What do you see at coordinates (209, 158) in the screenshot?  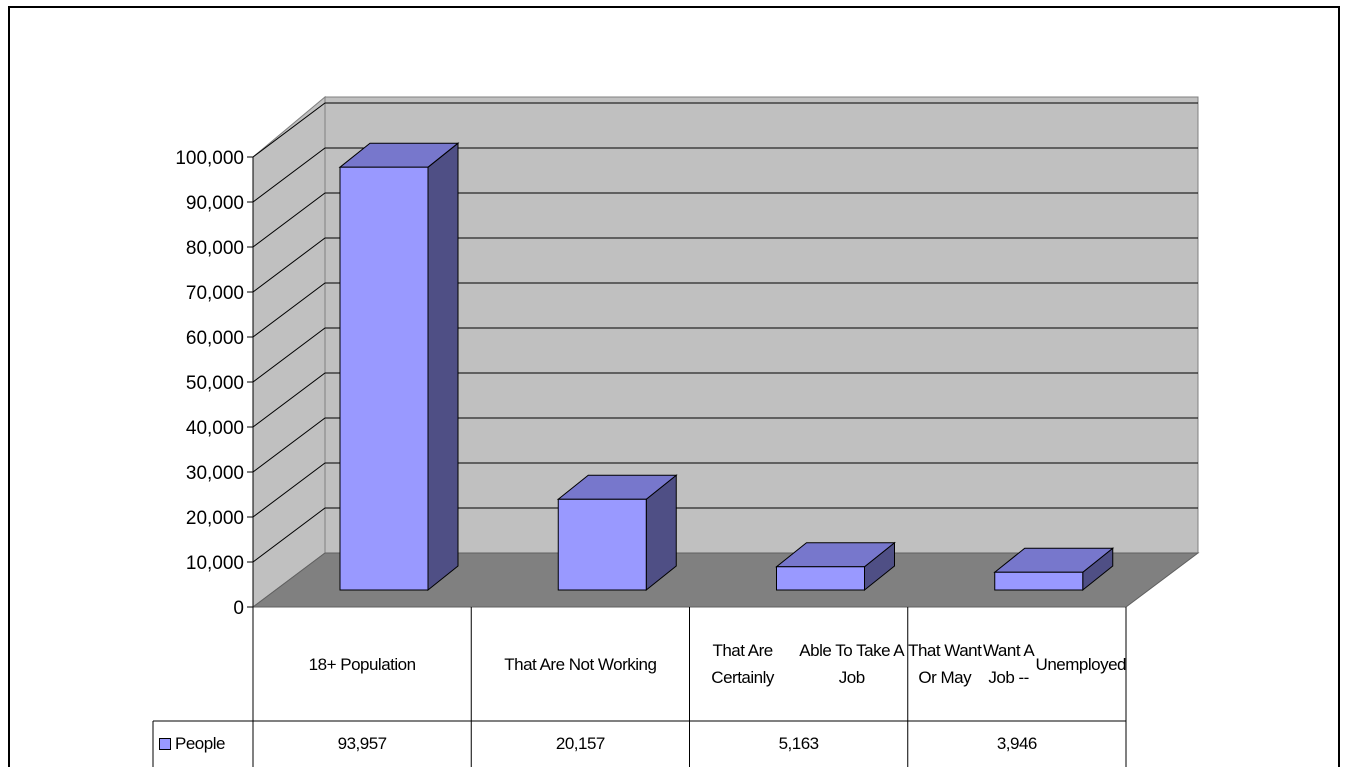 I see `y-tick-label: 100,000` at bounding box center [209, 158].